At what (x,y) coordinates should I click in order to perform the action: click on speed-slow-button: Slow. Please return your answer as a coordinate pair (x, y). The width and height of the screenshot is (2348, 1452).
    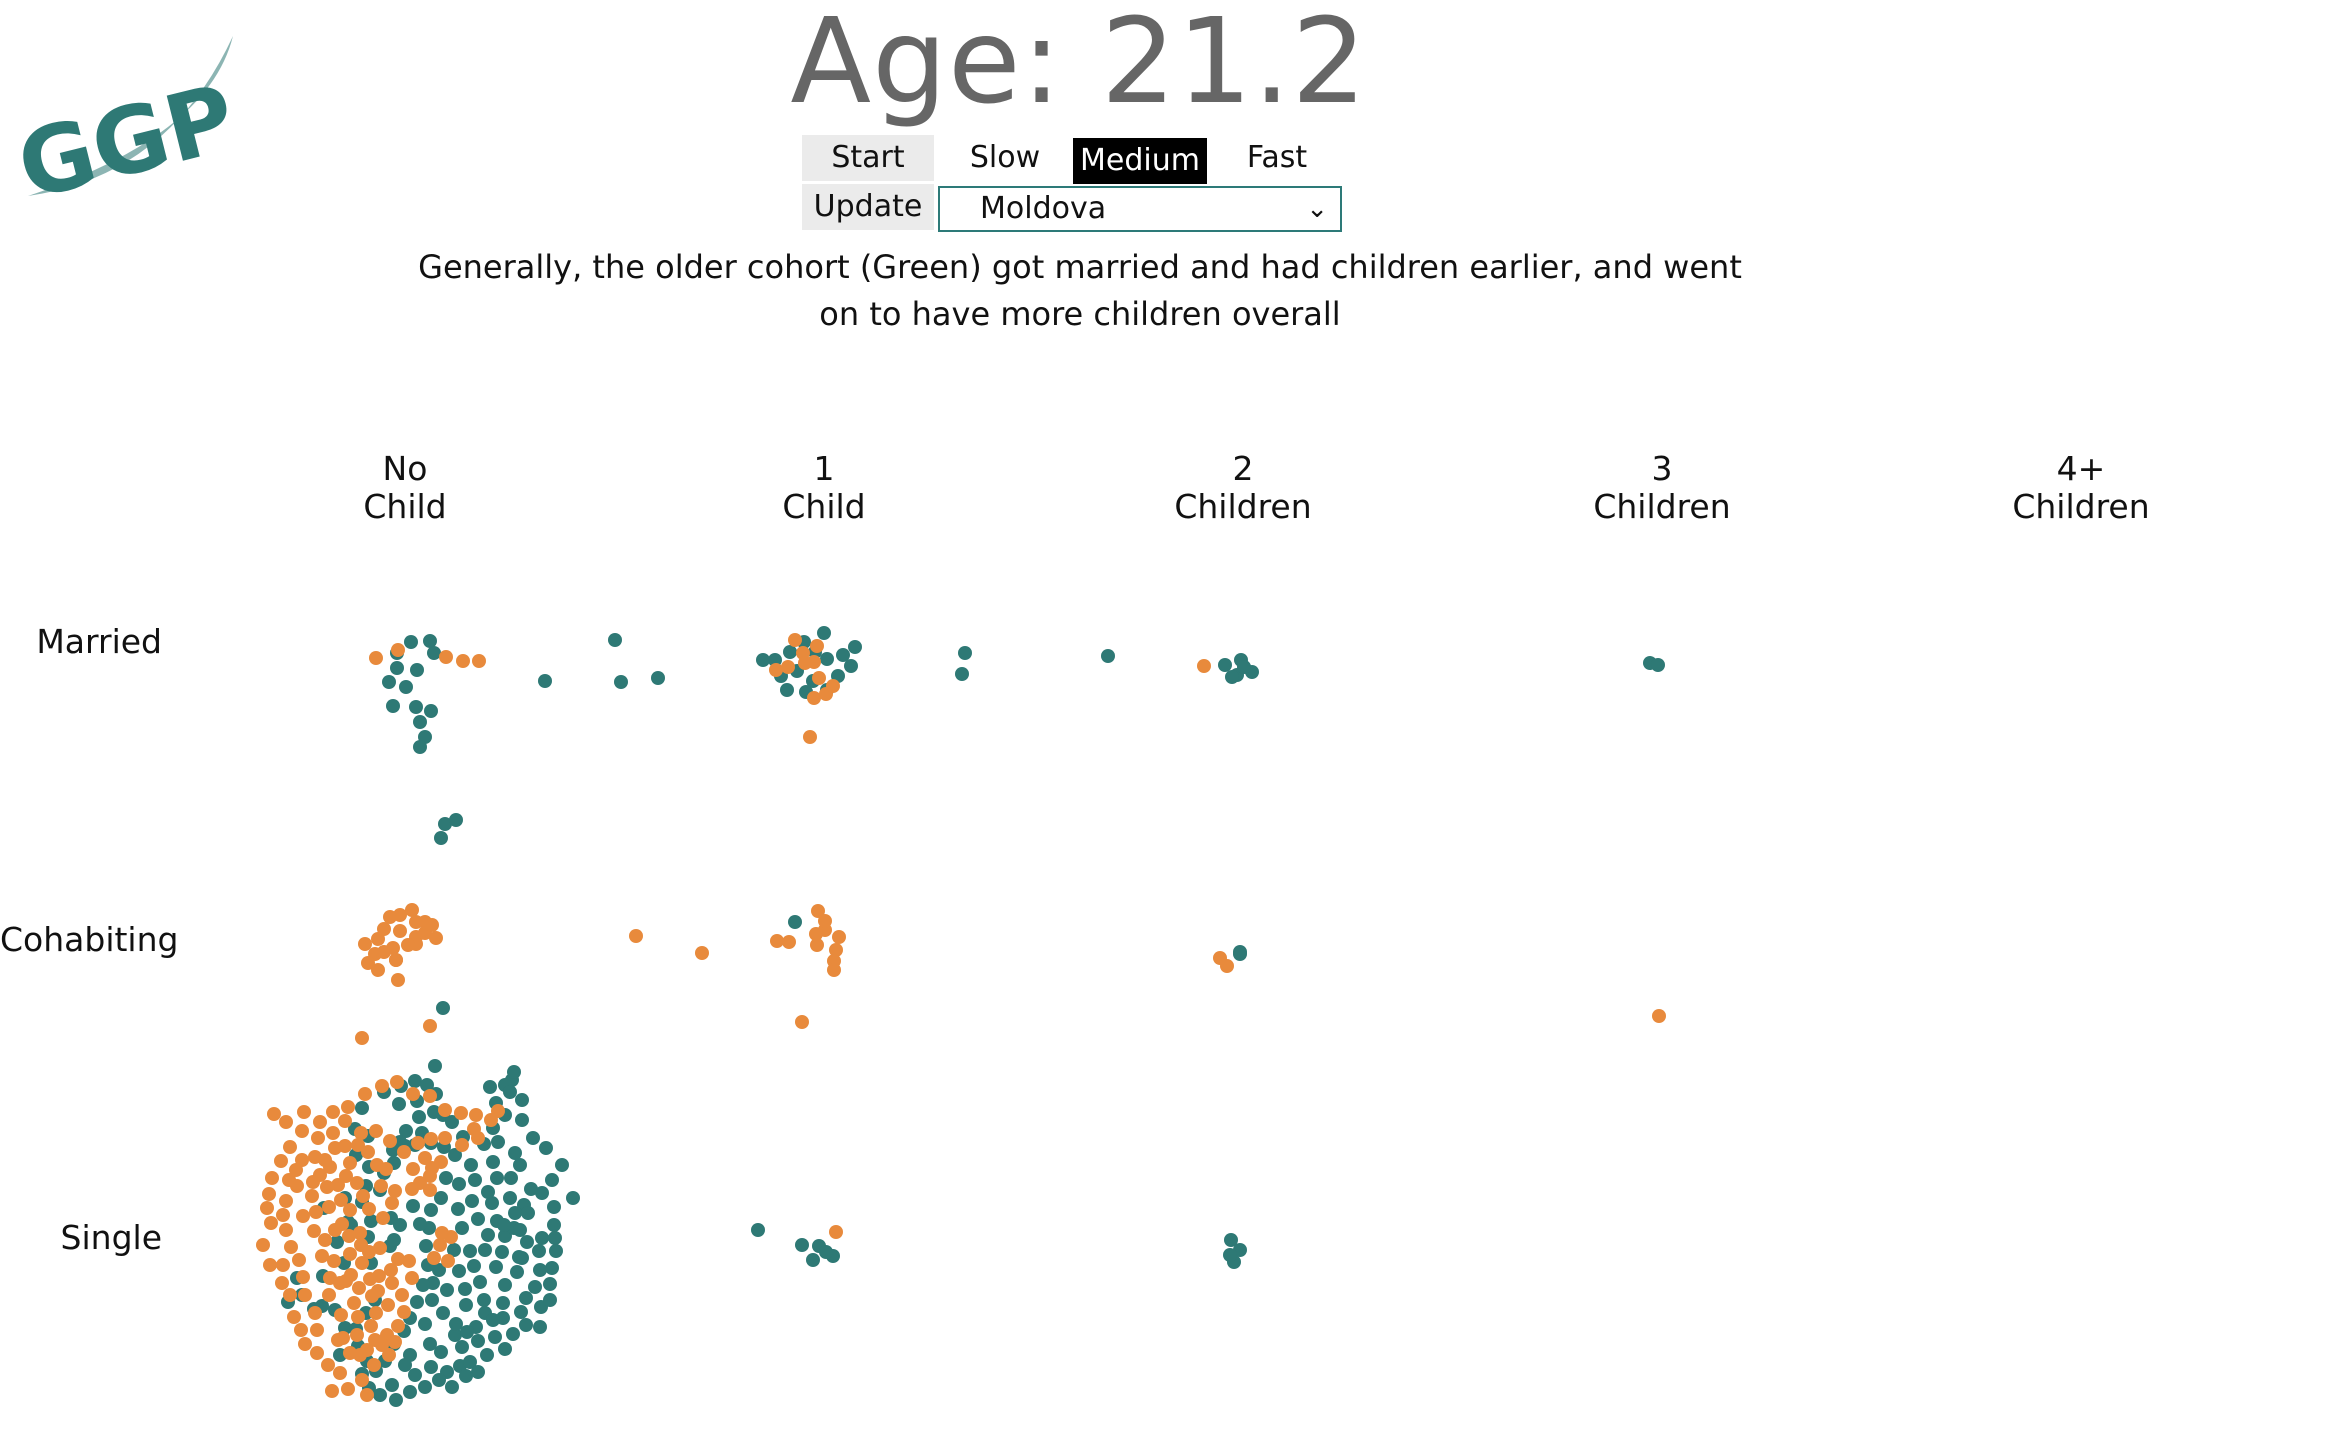
    Looking at the image, I should click on (1005, 157).